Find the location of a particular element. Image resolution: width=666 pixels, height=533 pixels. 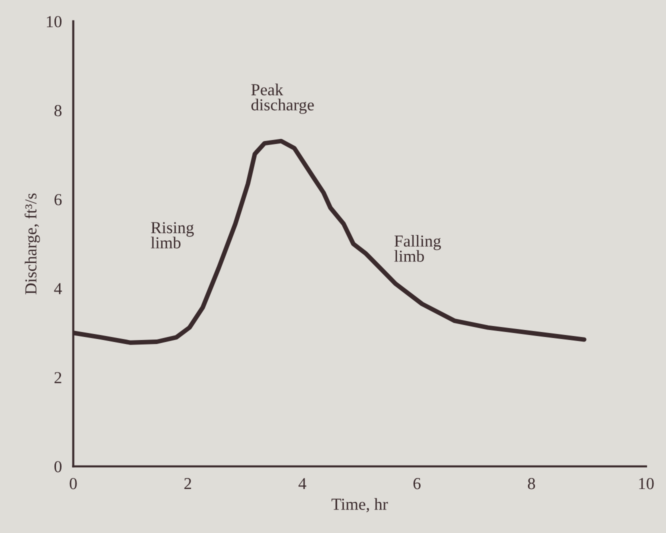

annotation: Falling limb is located at coordinates (417, 248).